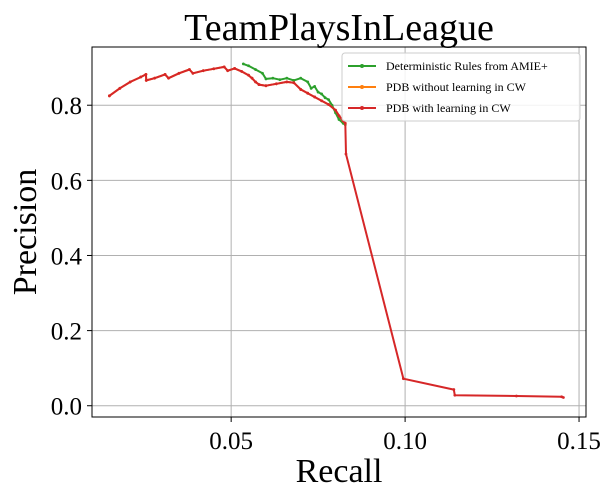 This screenshot has height=499, width=614. Describe the element at coordinates (339, 28) in the screenshot. I see `chart-title: TeamPlaysInLeague` at that location.